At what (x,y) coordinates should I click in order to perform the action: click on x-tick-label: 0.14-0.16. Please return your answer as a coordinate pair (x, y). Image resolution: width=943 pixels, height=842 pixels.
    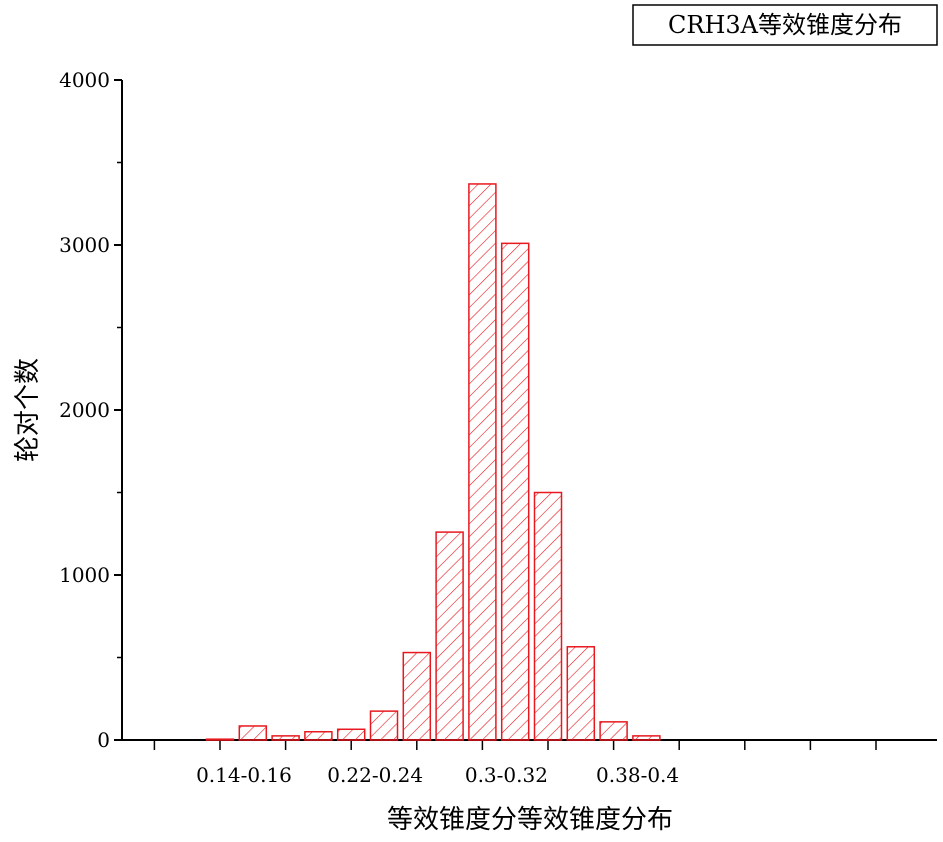
    Looking at the image, I should click on (244, 775).